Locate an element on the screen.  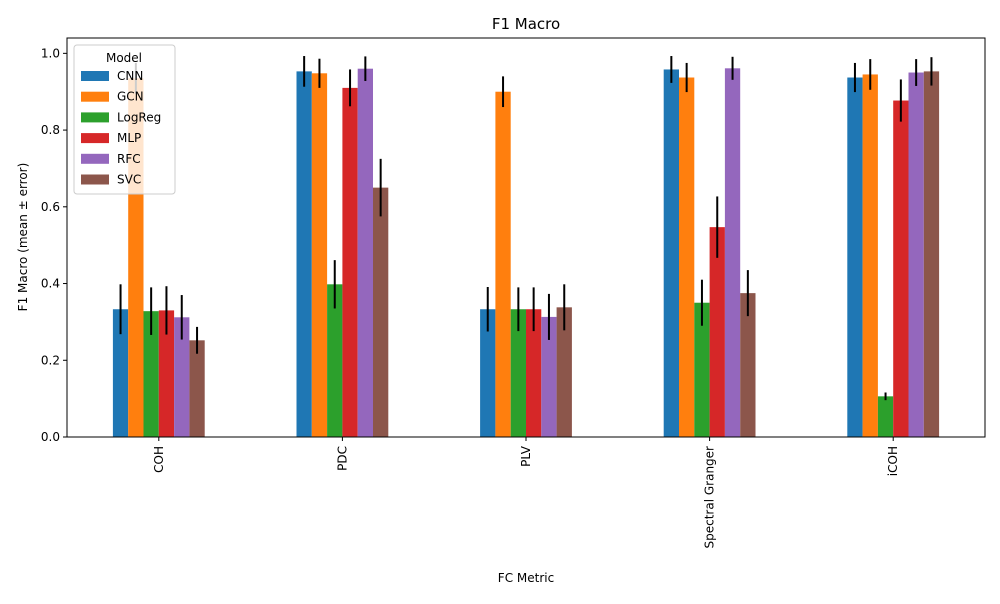
legend: Model CNN GCN LogReg MLP RFC SVC is located at coordinates (124, 119).